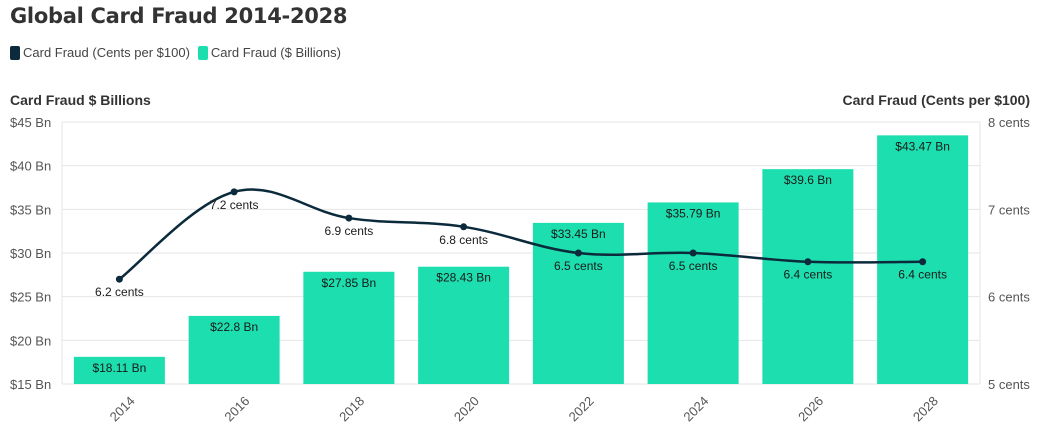 The image size is (1038, 444). I want to click on left-tick-label: $25 Bn, so click(30, 297).